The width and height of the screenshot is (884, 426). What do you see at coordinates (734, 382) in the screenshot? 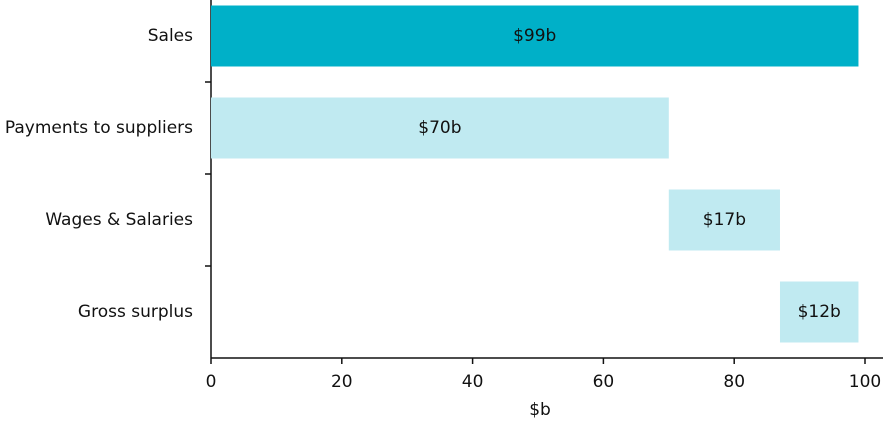
I see `x-tick-label: 80` at bounding box center [734, 382].